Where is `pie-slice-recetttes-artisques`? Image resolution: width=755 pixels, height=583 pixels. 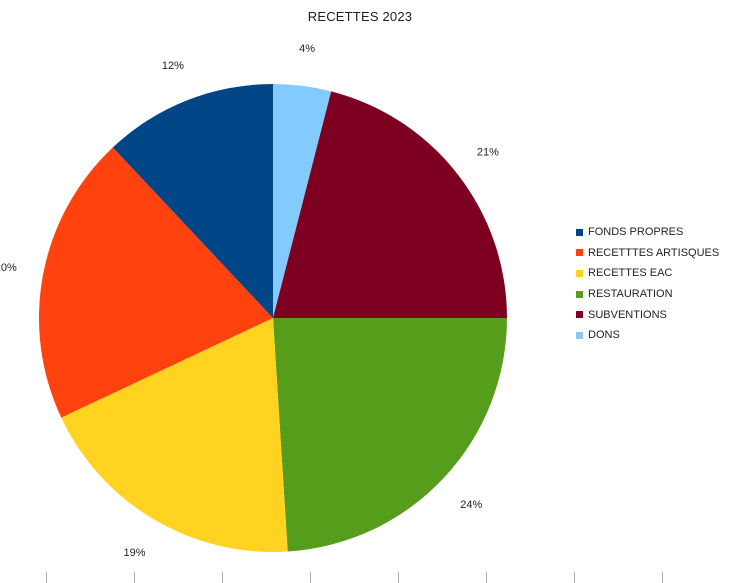 pie-slice-recetttes-artisques is located at coordinates (156, 282).